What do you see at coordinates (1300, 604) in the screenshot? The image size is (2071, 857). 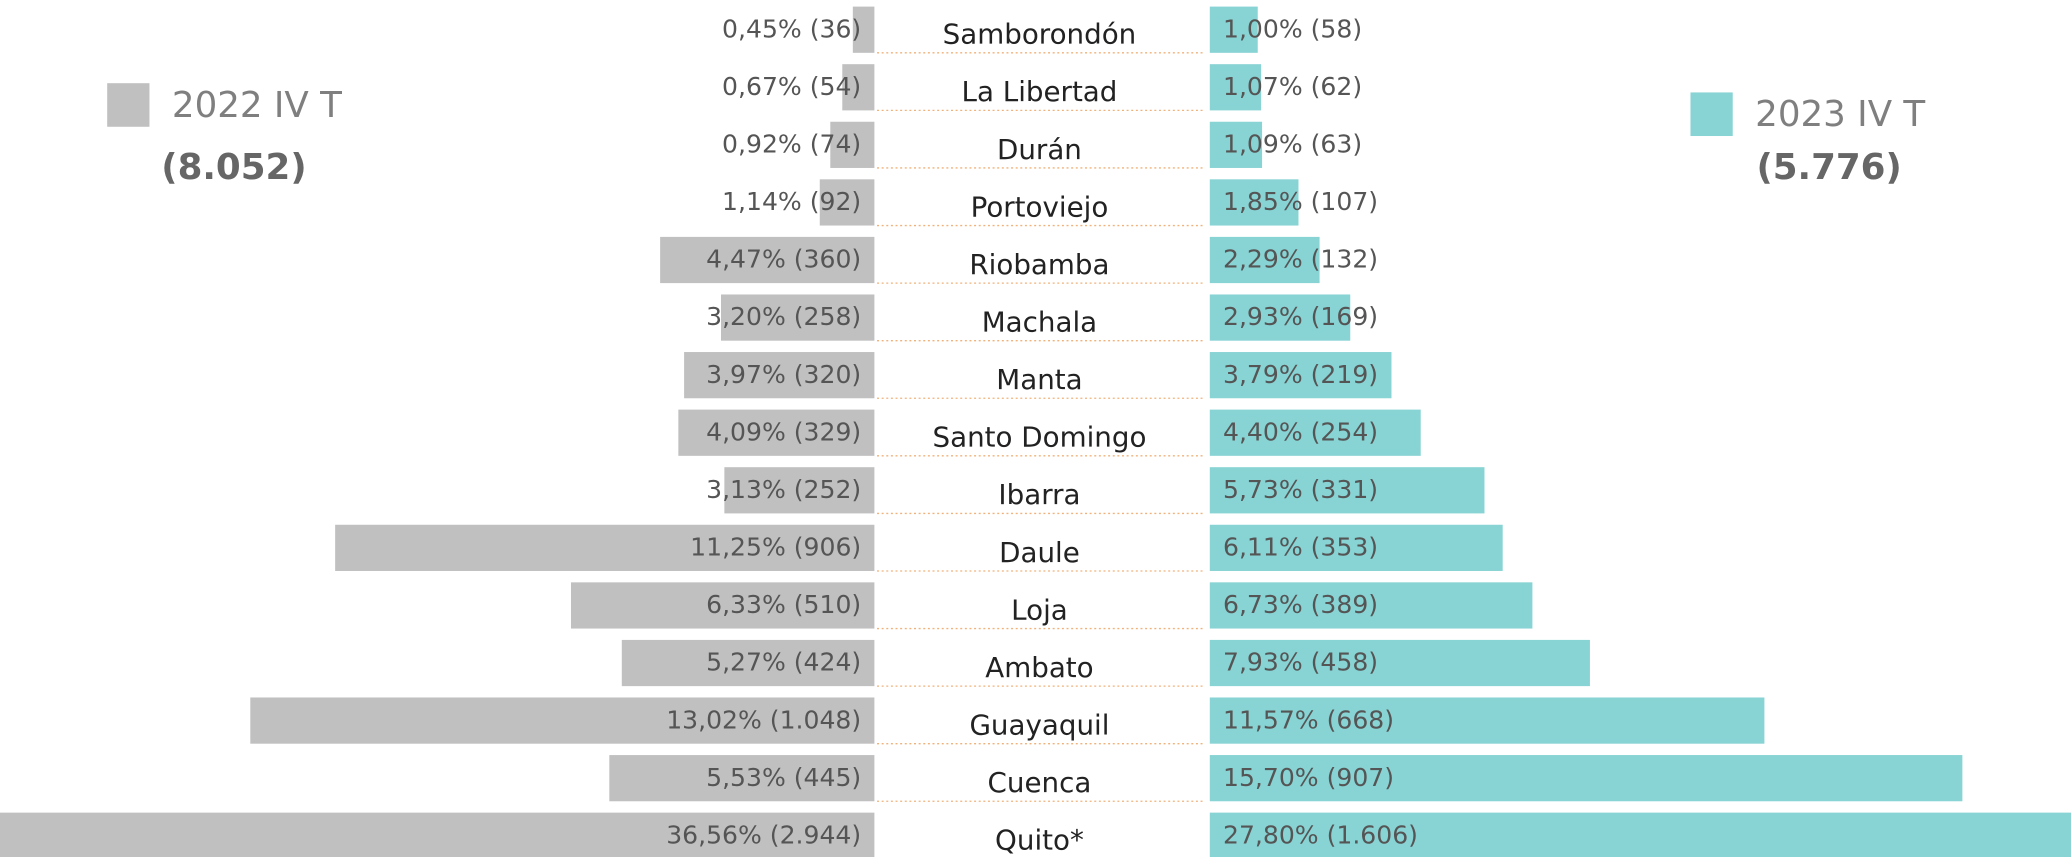 I see `value-label: 6,73% (389)` at bounding box center [1300, 604].